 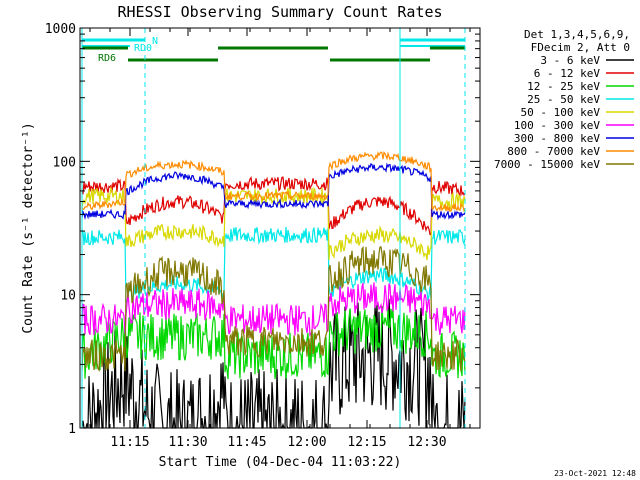 I want to click on legend-header: FDecim 2, Att 0, so click(x=580, y=47).